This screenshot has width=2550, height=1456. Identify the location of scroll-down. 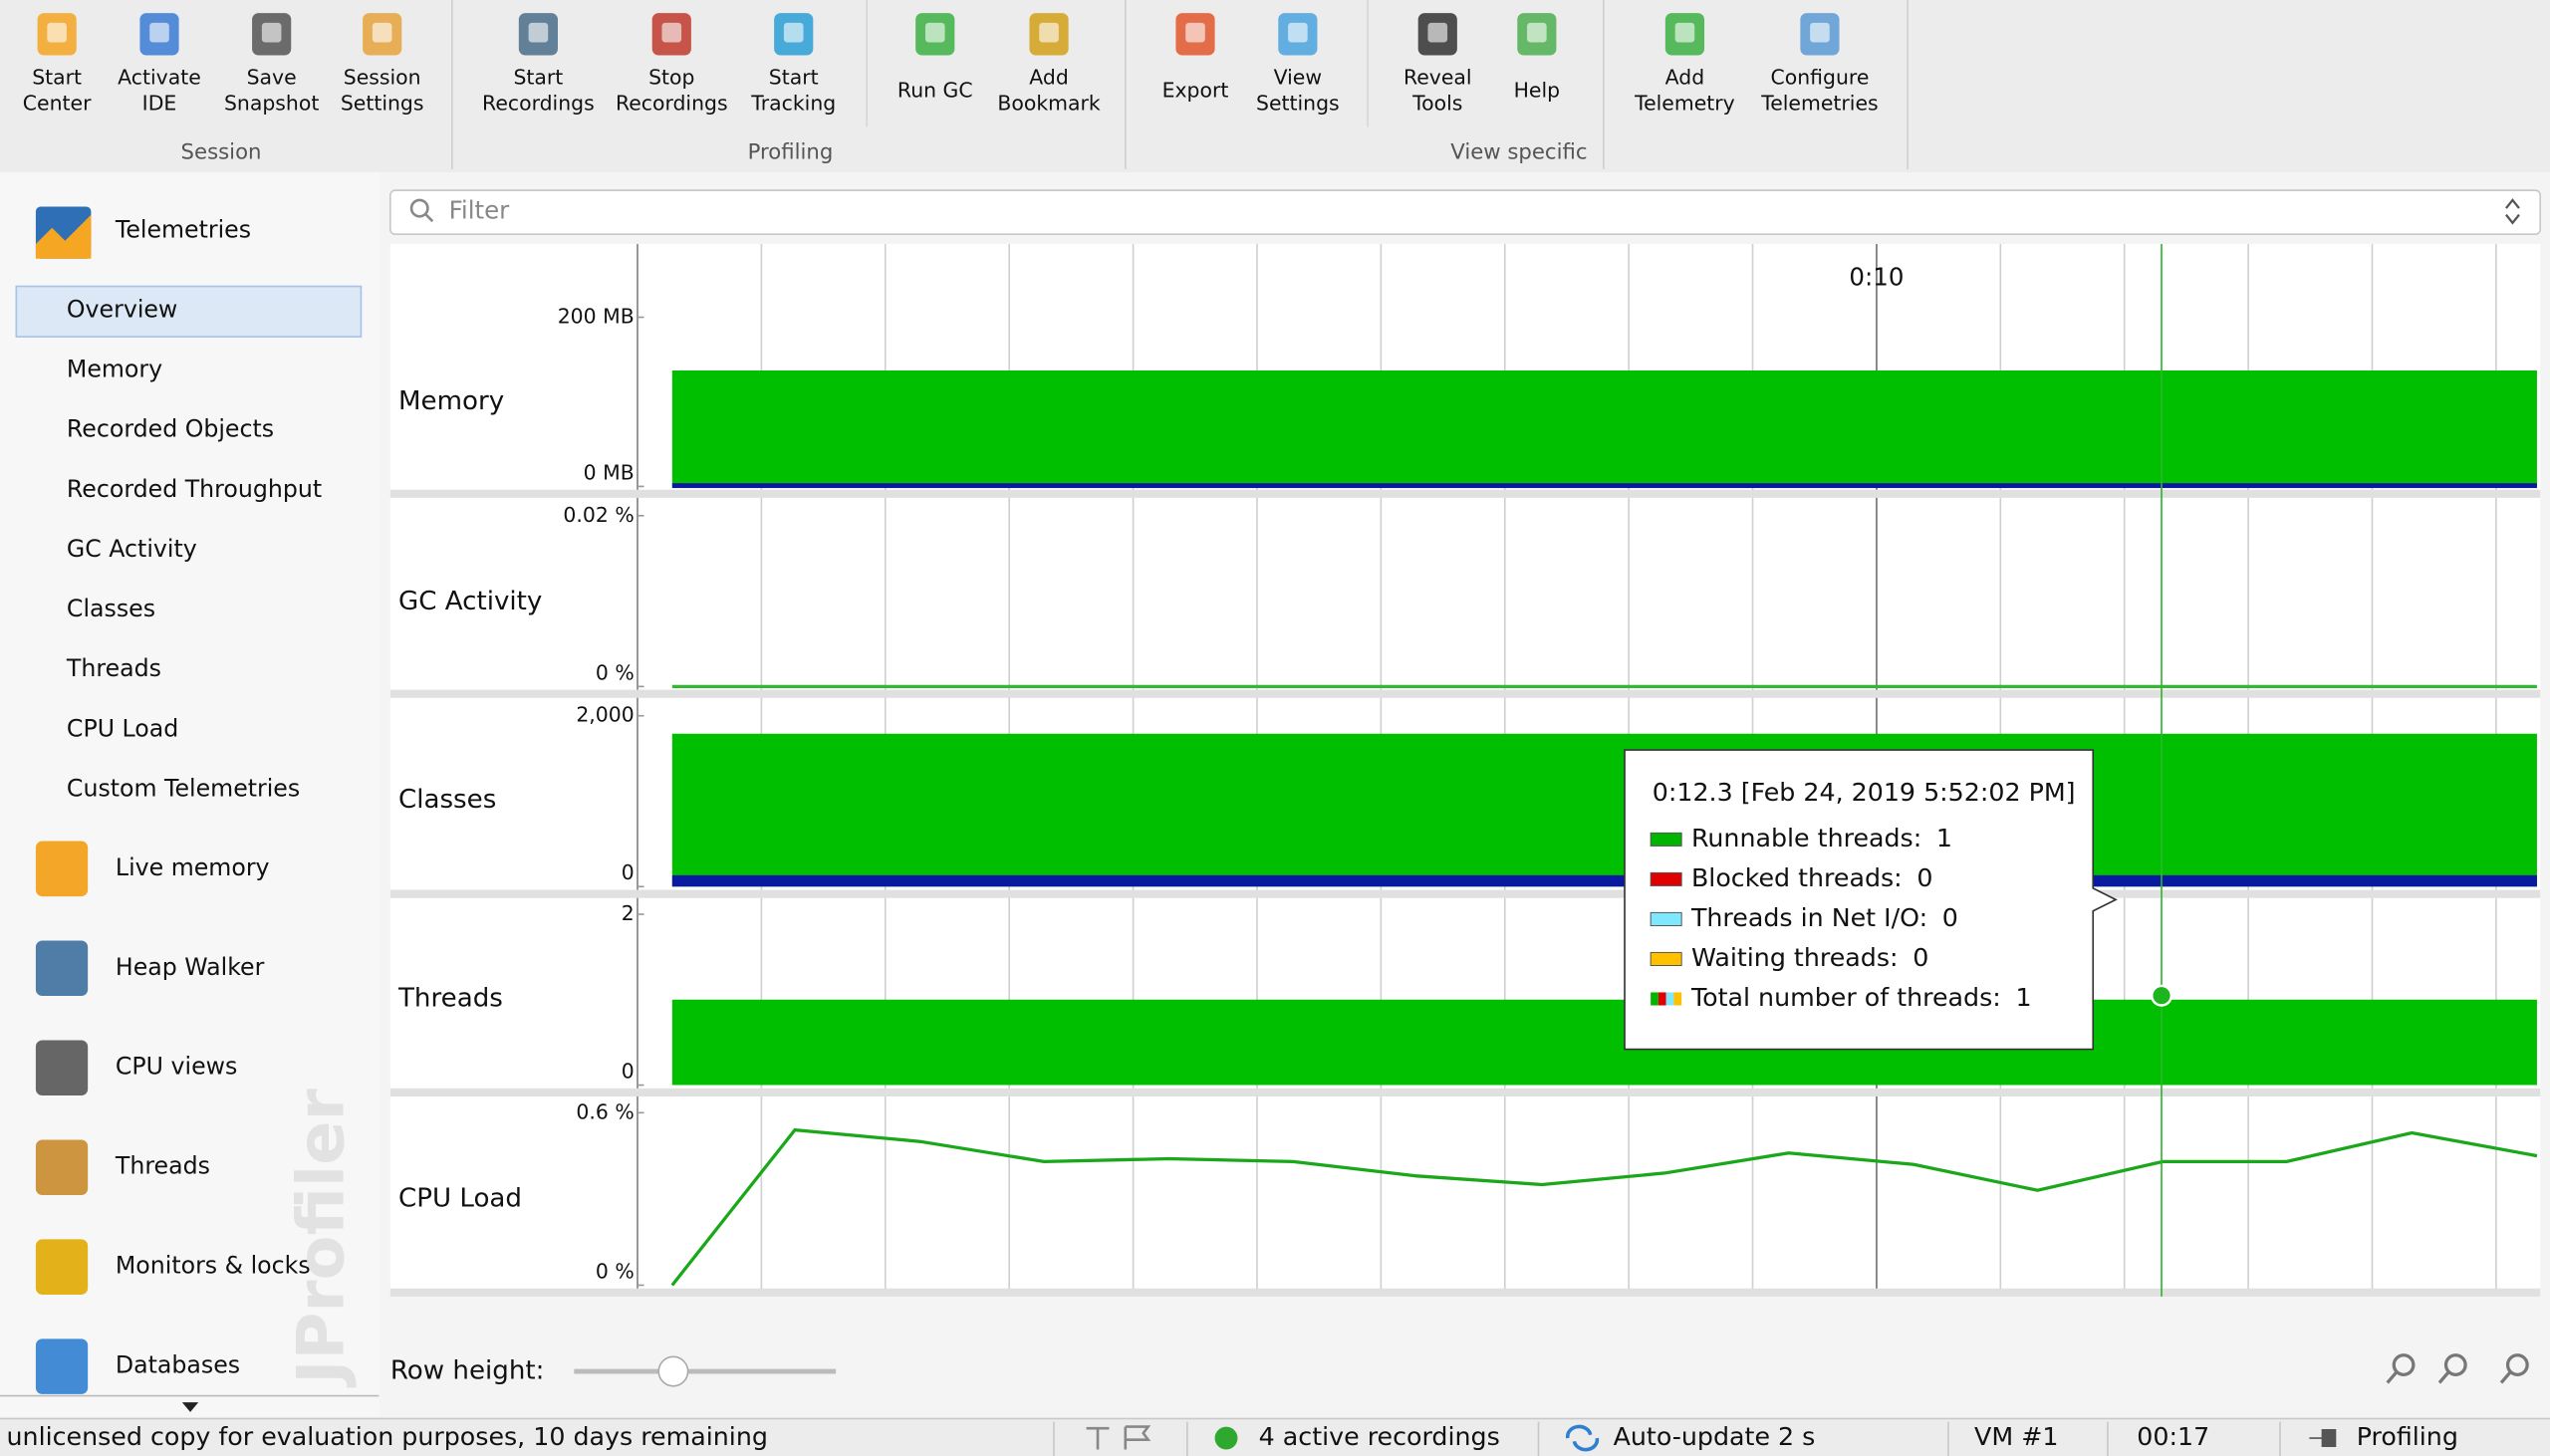
(190, 1407).